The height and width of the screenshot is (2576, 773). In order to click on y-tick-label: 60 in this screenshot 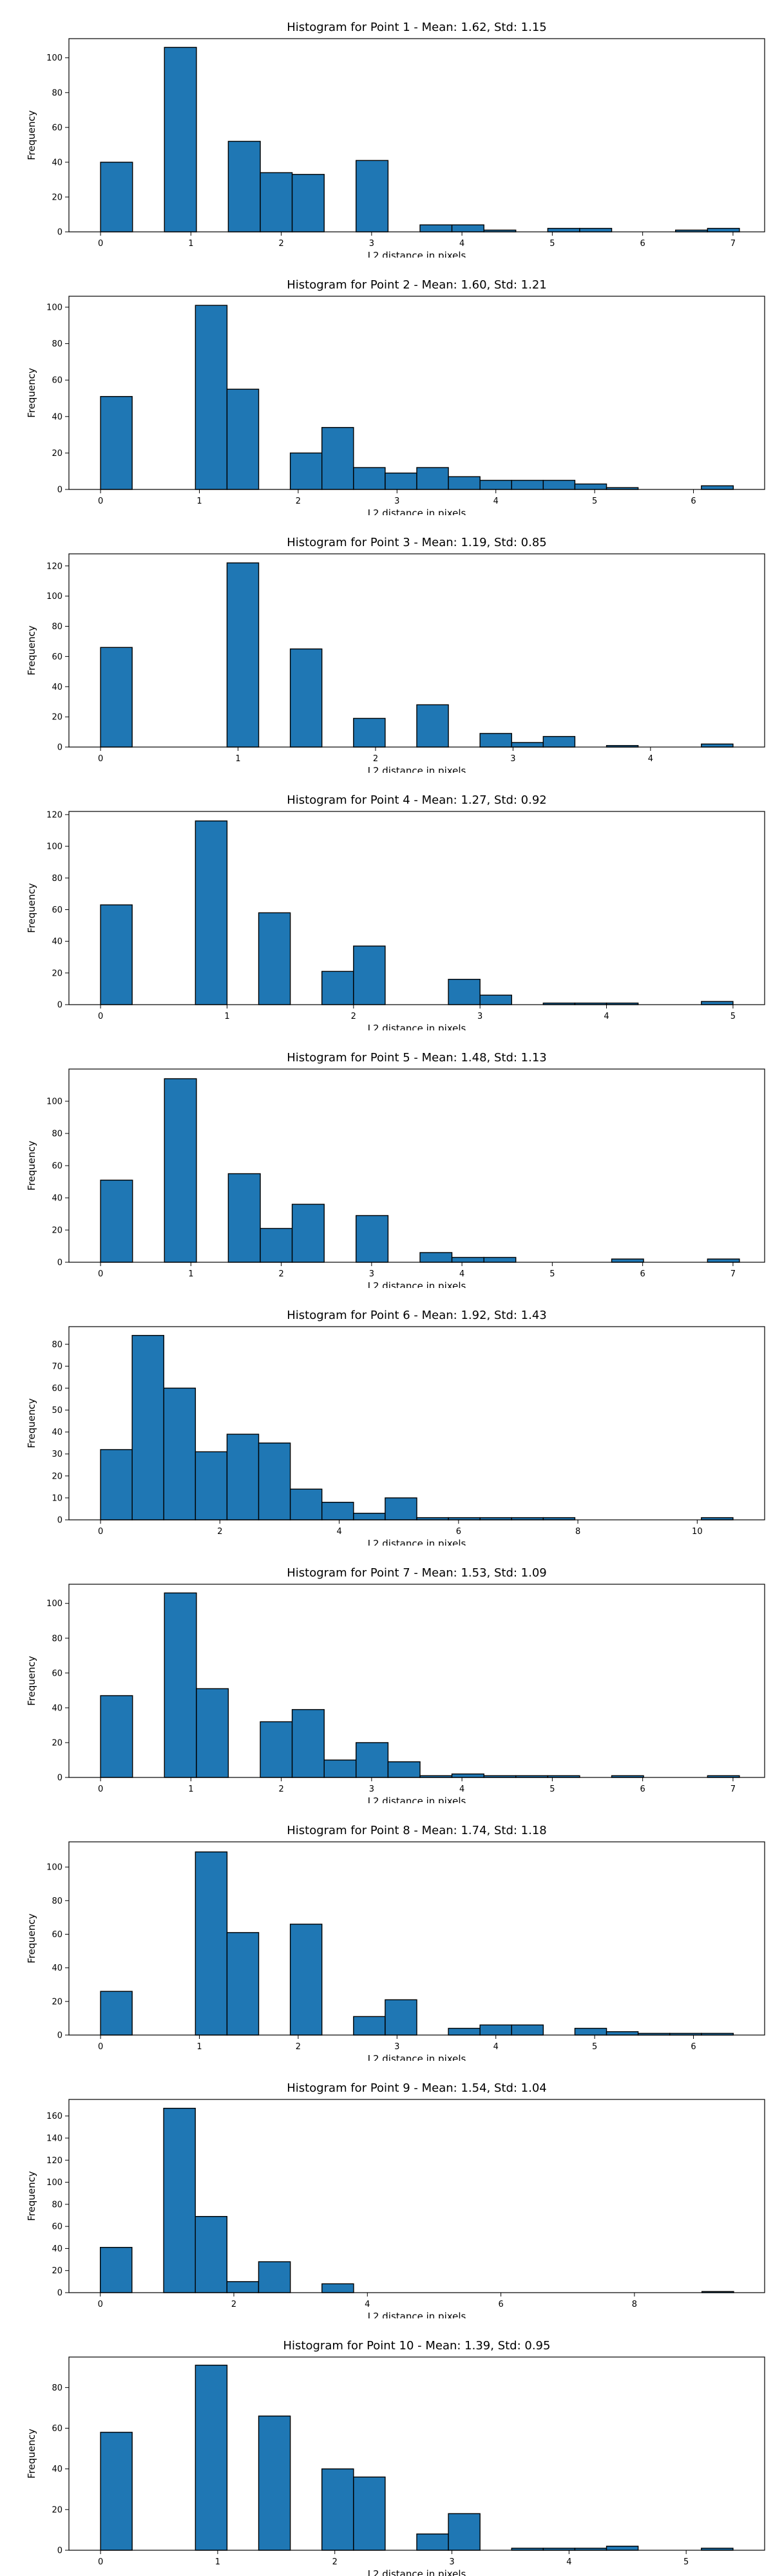, I will do `click(57, 1935)`.